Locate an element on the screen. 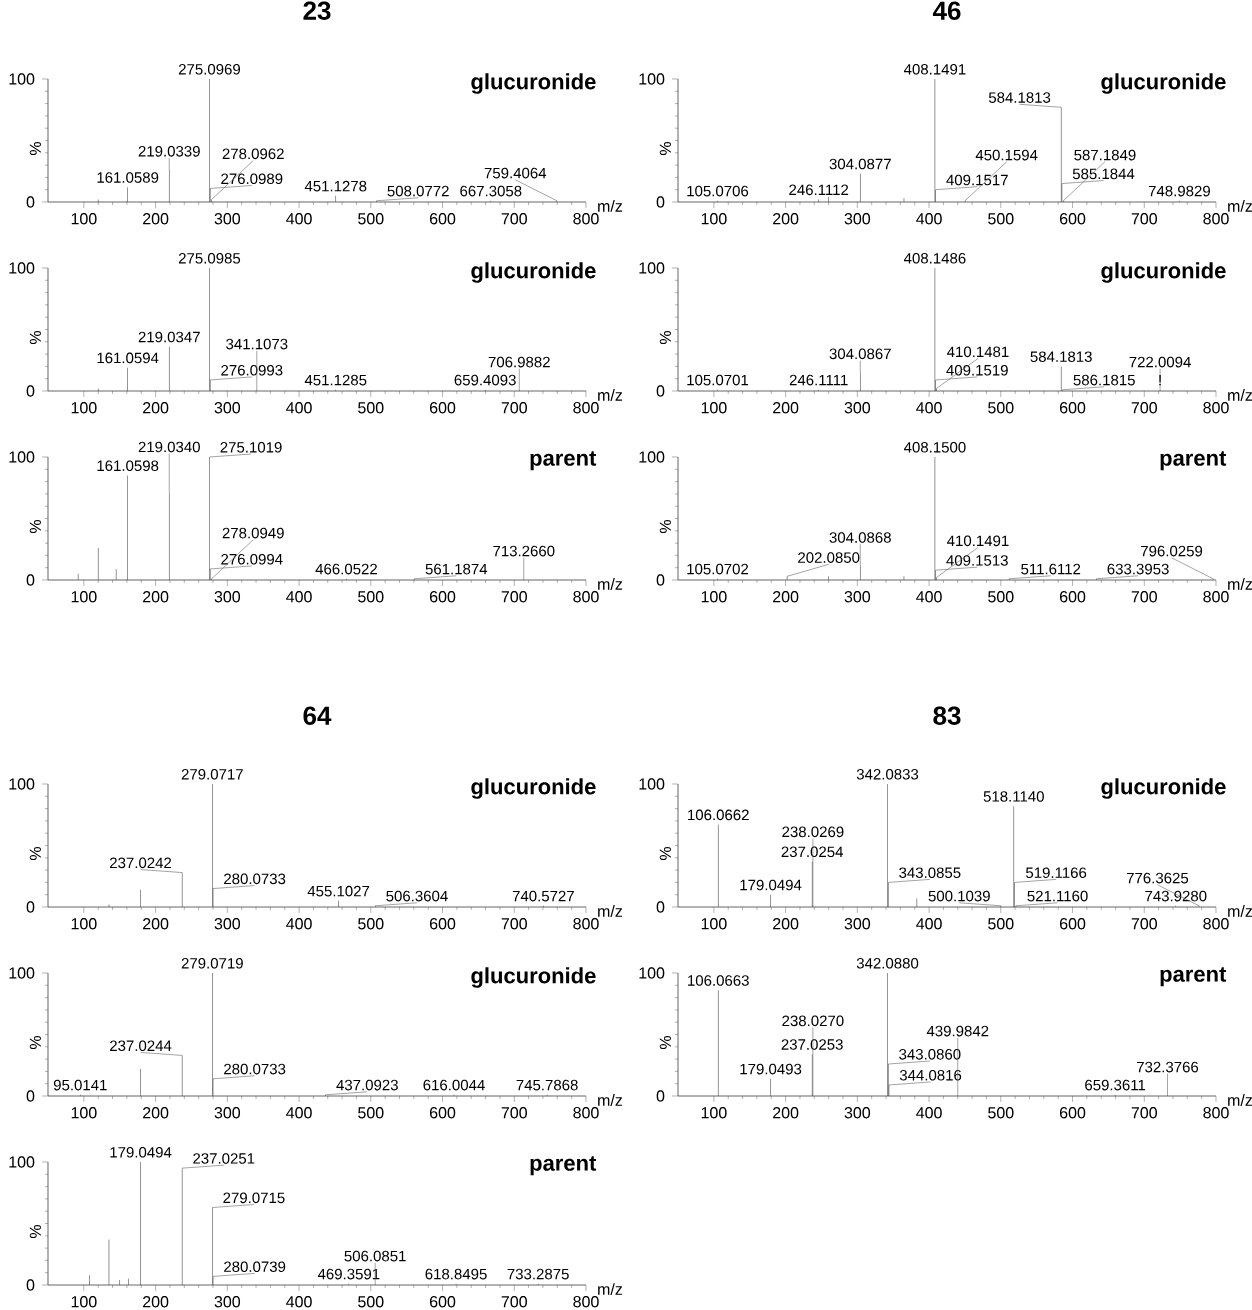 The height and width of the screenshot is (1310, 1252). annotation: 342.0880 is located at coordinates (887, 963).